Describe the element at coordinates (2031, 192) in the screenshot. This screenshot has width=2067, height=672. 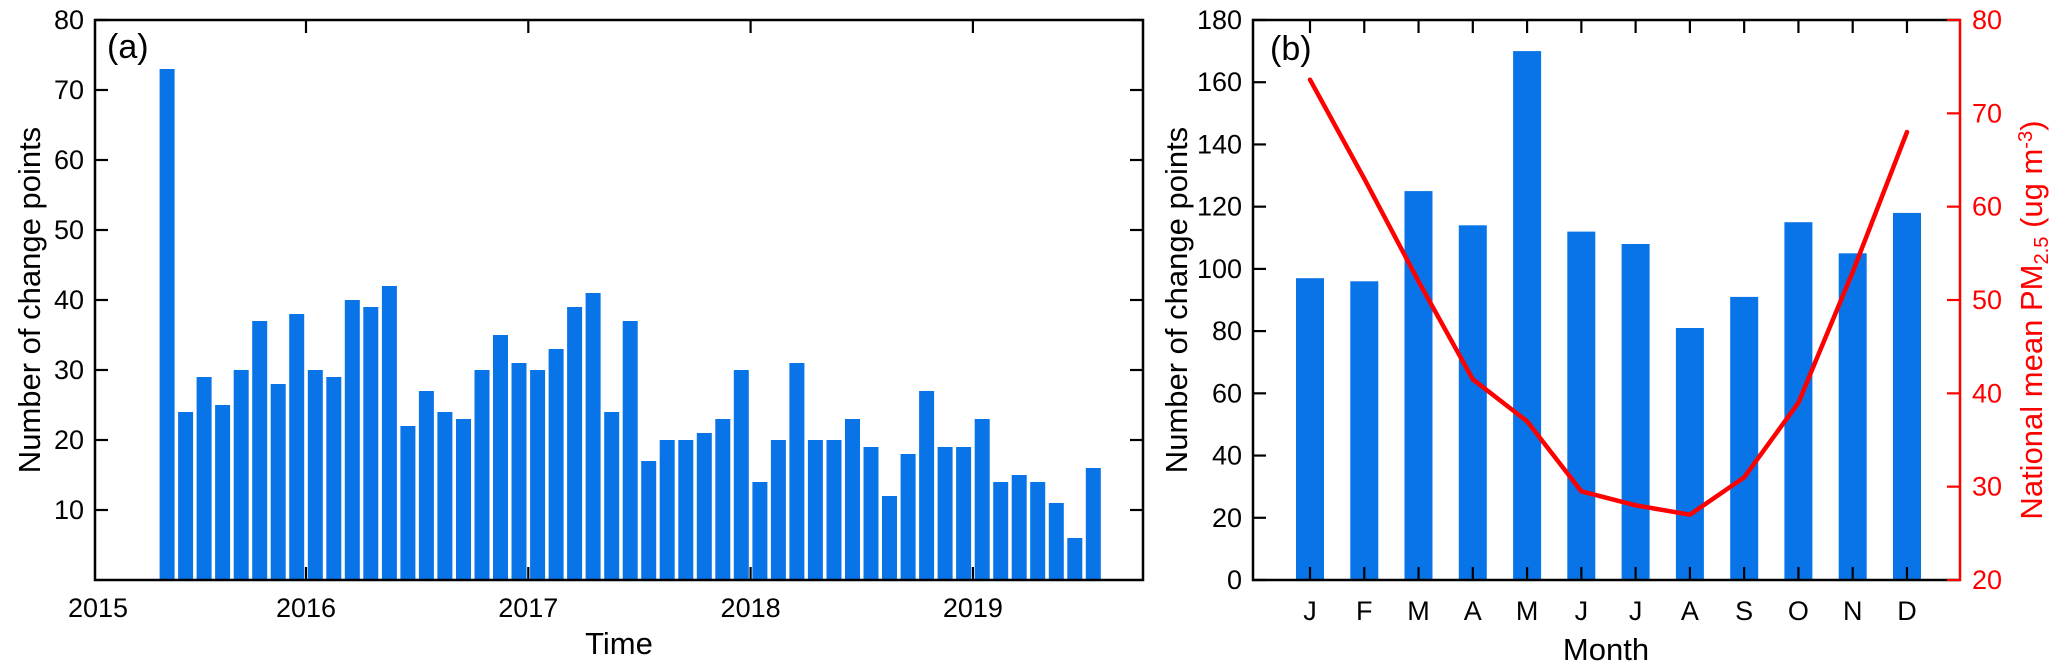
I see `pm-label-mid: (ug m` at that location.